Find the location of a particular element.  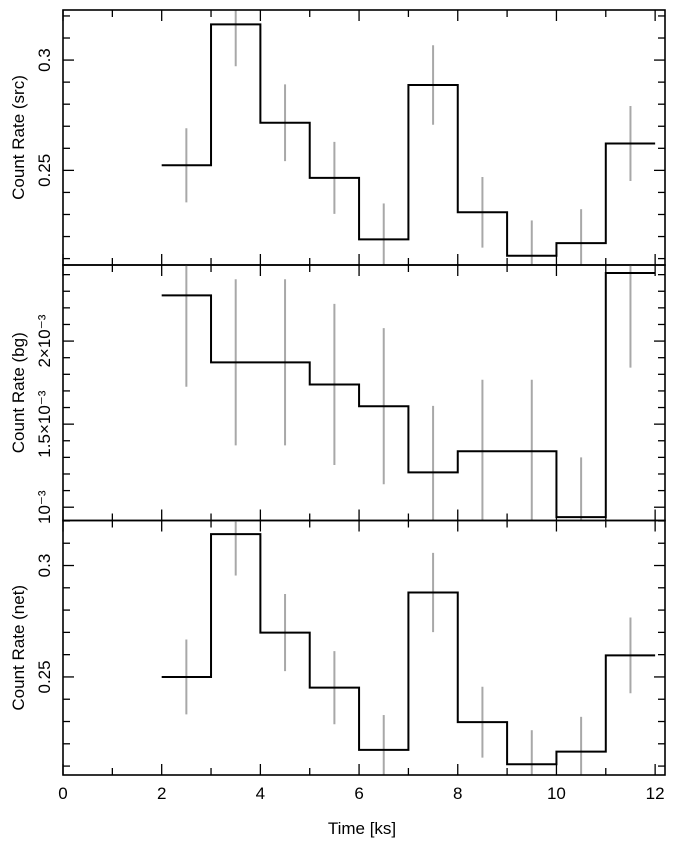

y-tick-label-src: 0.3 is located at coordinates (44, 60).